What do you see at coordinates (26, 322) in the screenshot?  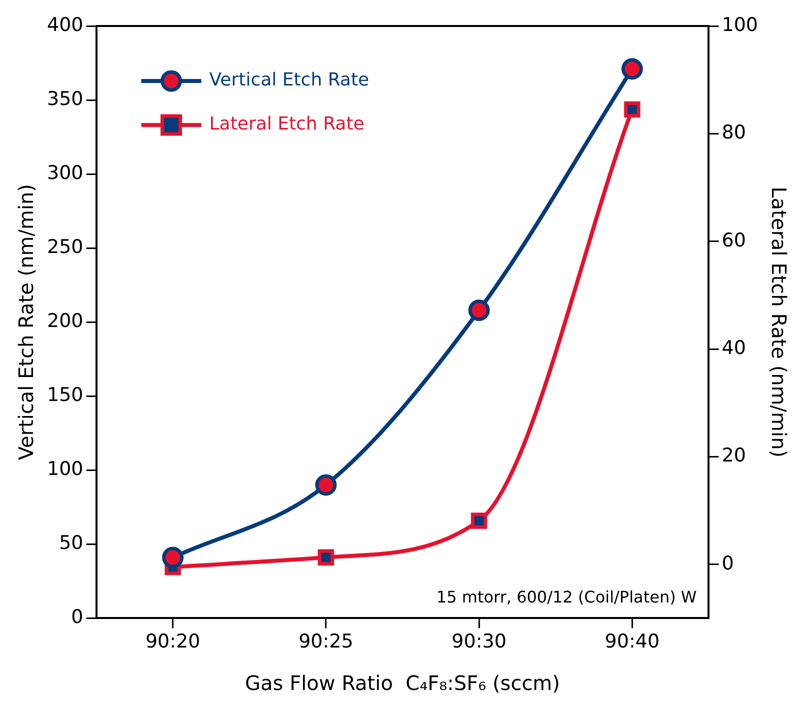 I see `y-axis-title: Vertical Etch Rate (nm/min)` at bounding box center [26, 322].